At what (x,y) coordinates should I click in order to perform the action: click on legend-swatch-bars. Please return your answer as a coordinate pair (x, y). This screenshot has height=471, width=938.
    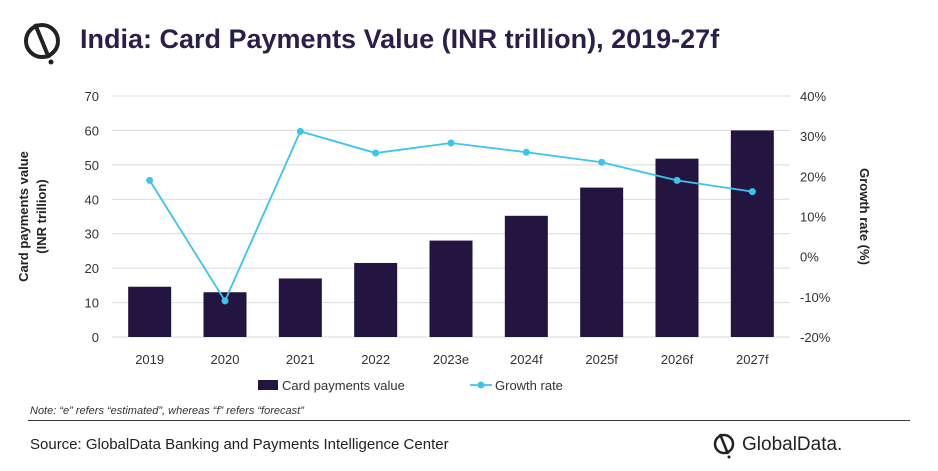
    Looking at the image, I should click on (268, 385).